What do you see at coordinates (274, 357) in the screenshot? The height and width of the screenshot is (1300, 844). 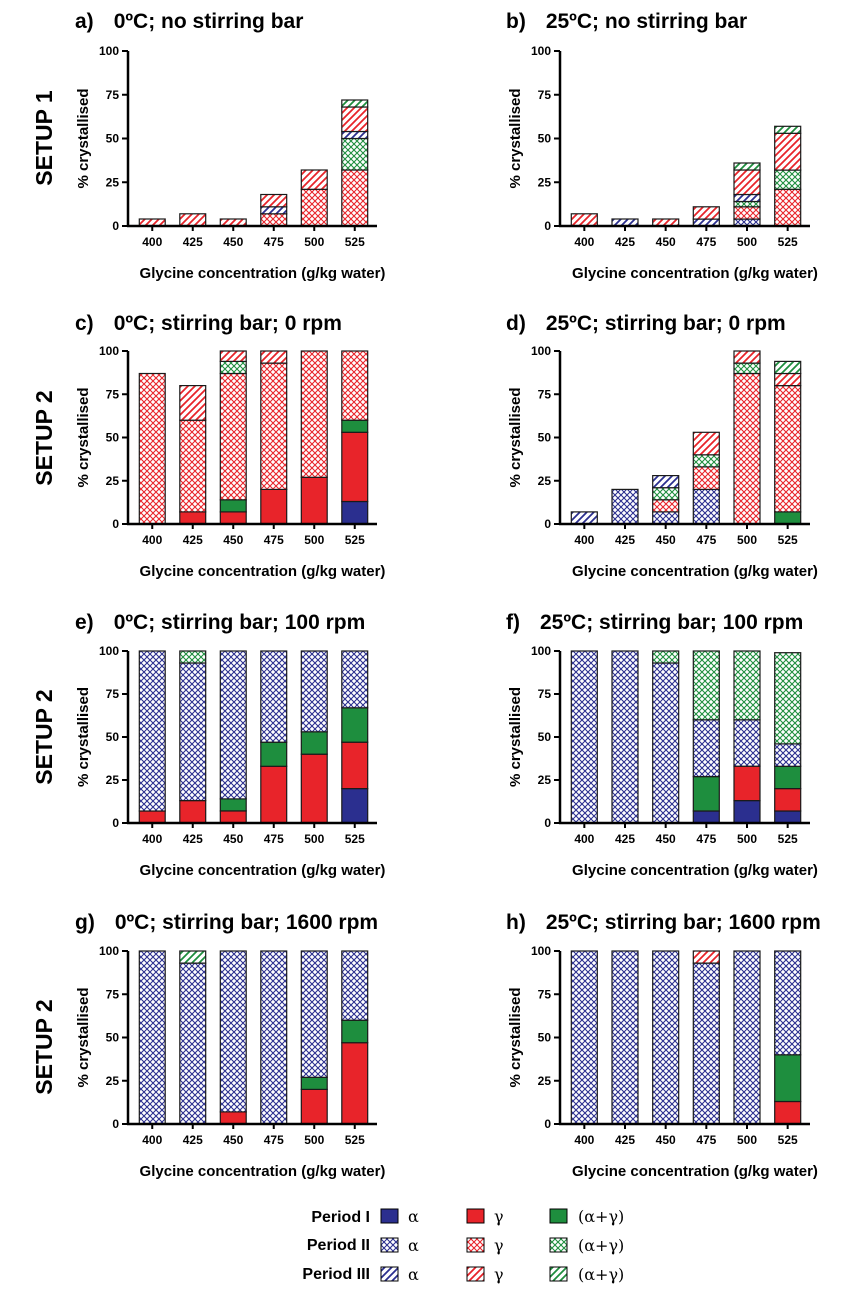 I see `panel-c-bar-475-gamma-III` at bounding box center [274, 357].